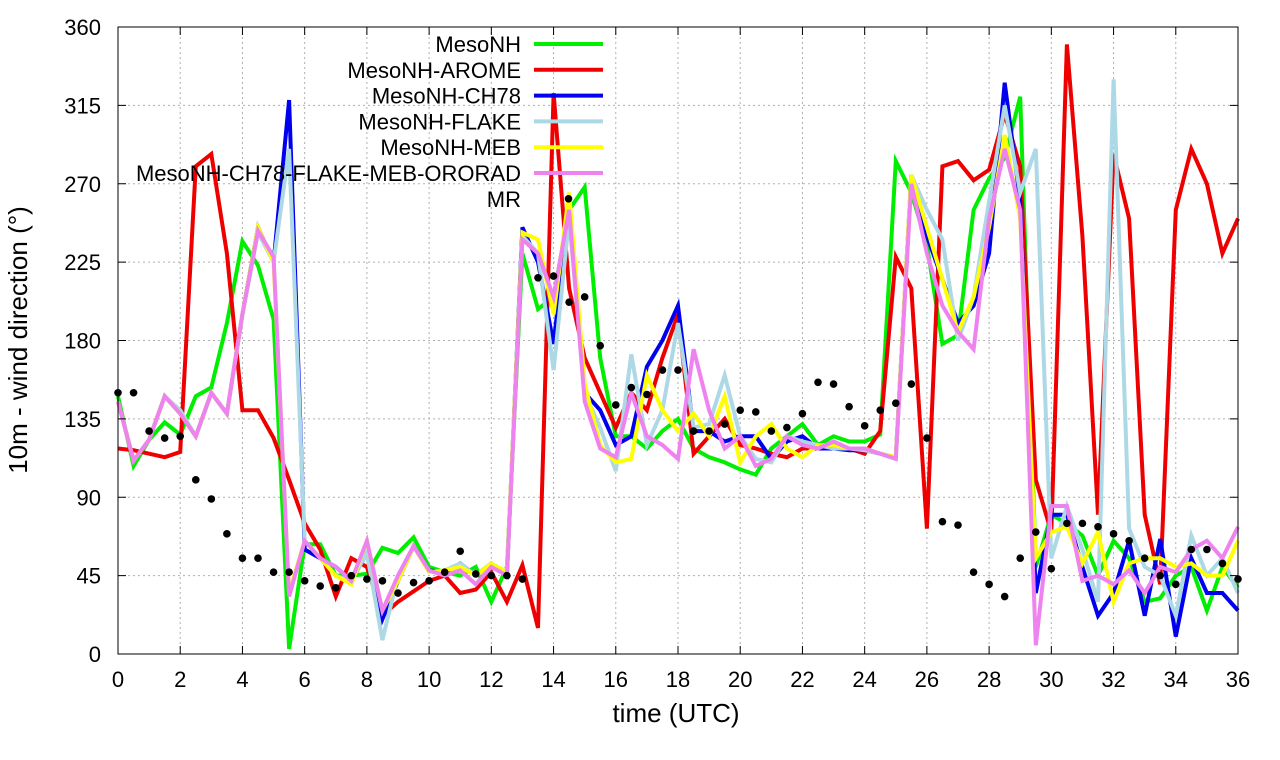 The image size is (1280, 760). I want to click on x-tick-label: 36, so click(1238, 679).